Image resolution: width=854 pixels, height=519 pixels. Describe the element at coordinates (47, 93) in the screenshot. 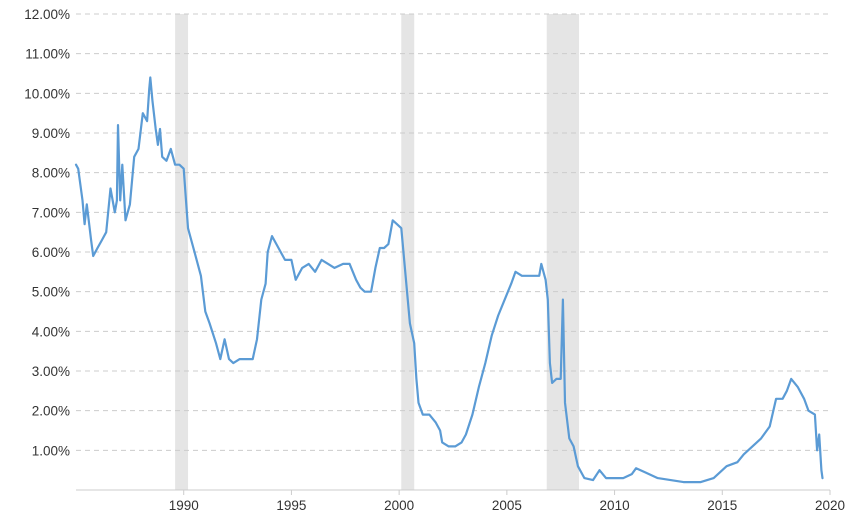

I see `y-tick-label: 10.00%` at that location.